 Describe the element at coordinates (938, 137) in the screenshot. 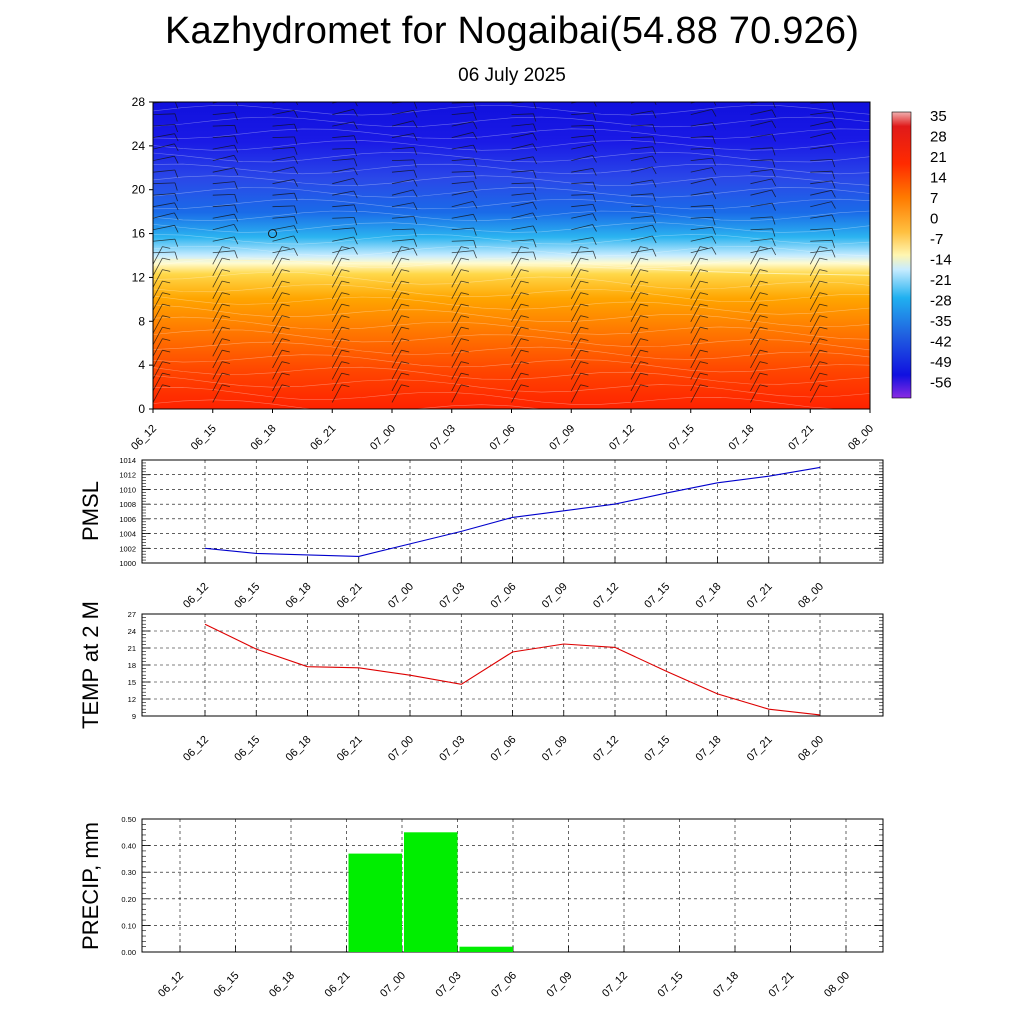

I see `colorbar-label: 28` at that location.